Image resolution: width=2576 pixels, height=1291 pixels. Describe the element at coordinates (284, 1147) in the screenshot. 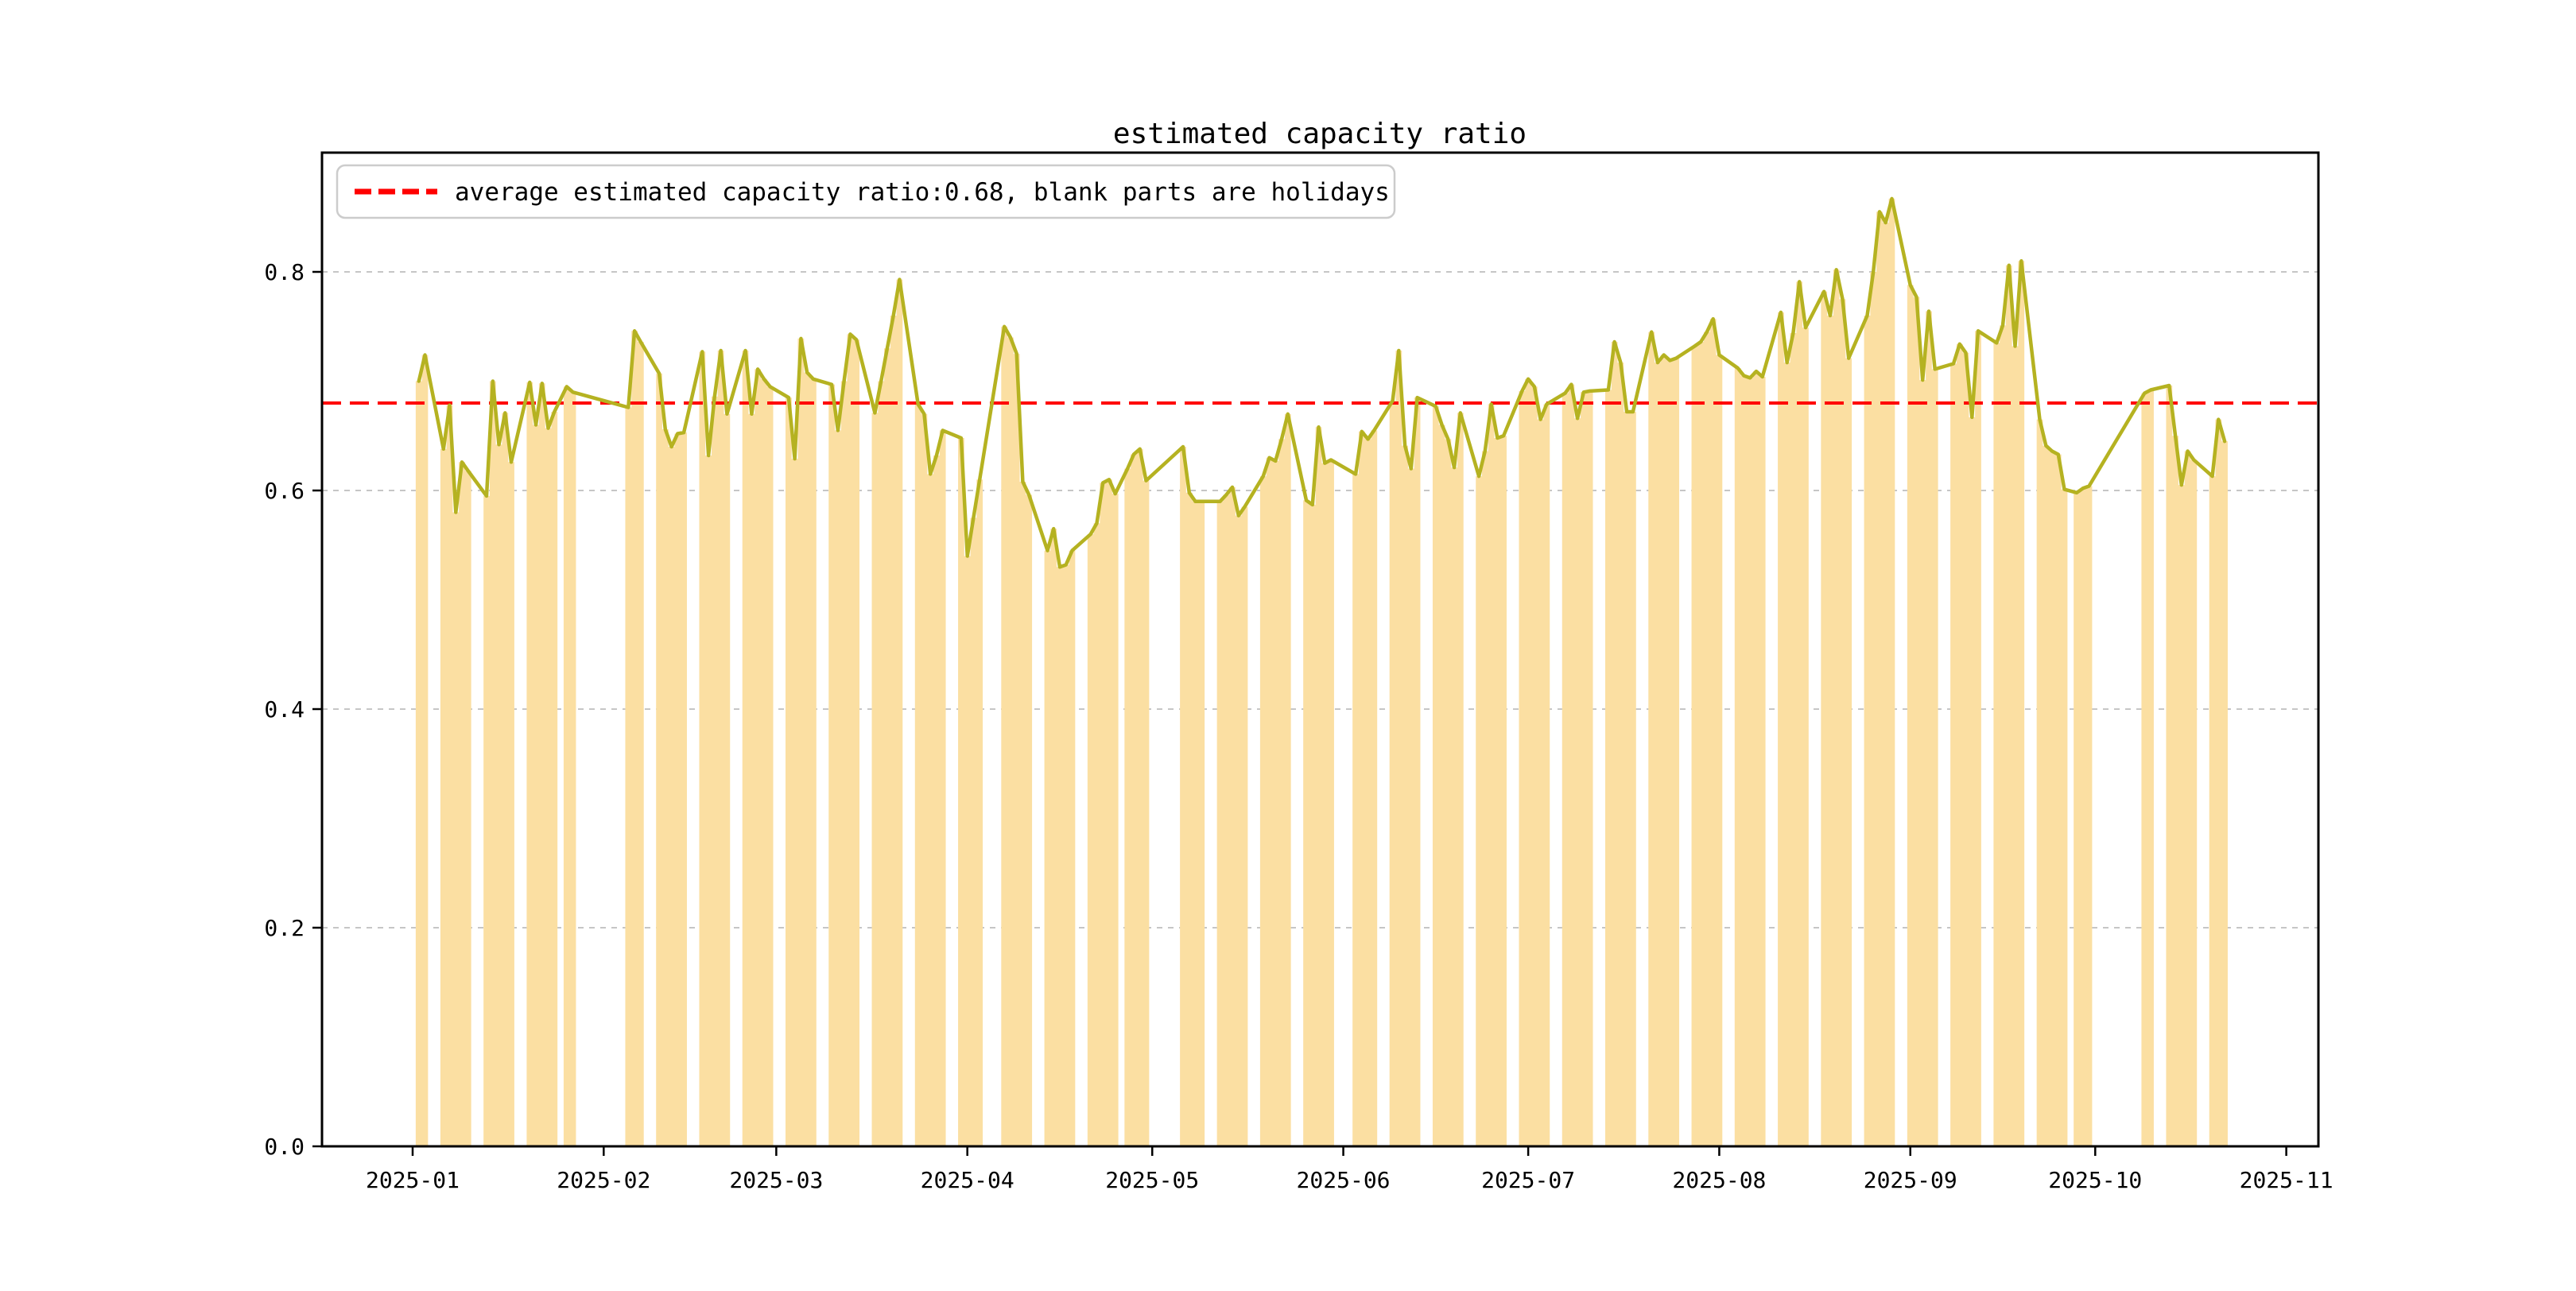

I see `y-tick-label: 0.0` at that location.